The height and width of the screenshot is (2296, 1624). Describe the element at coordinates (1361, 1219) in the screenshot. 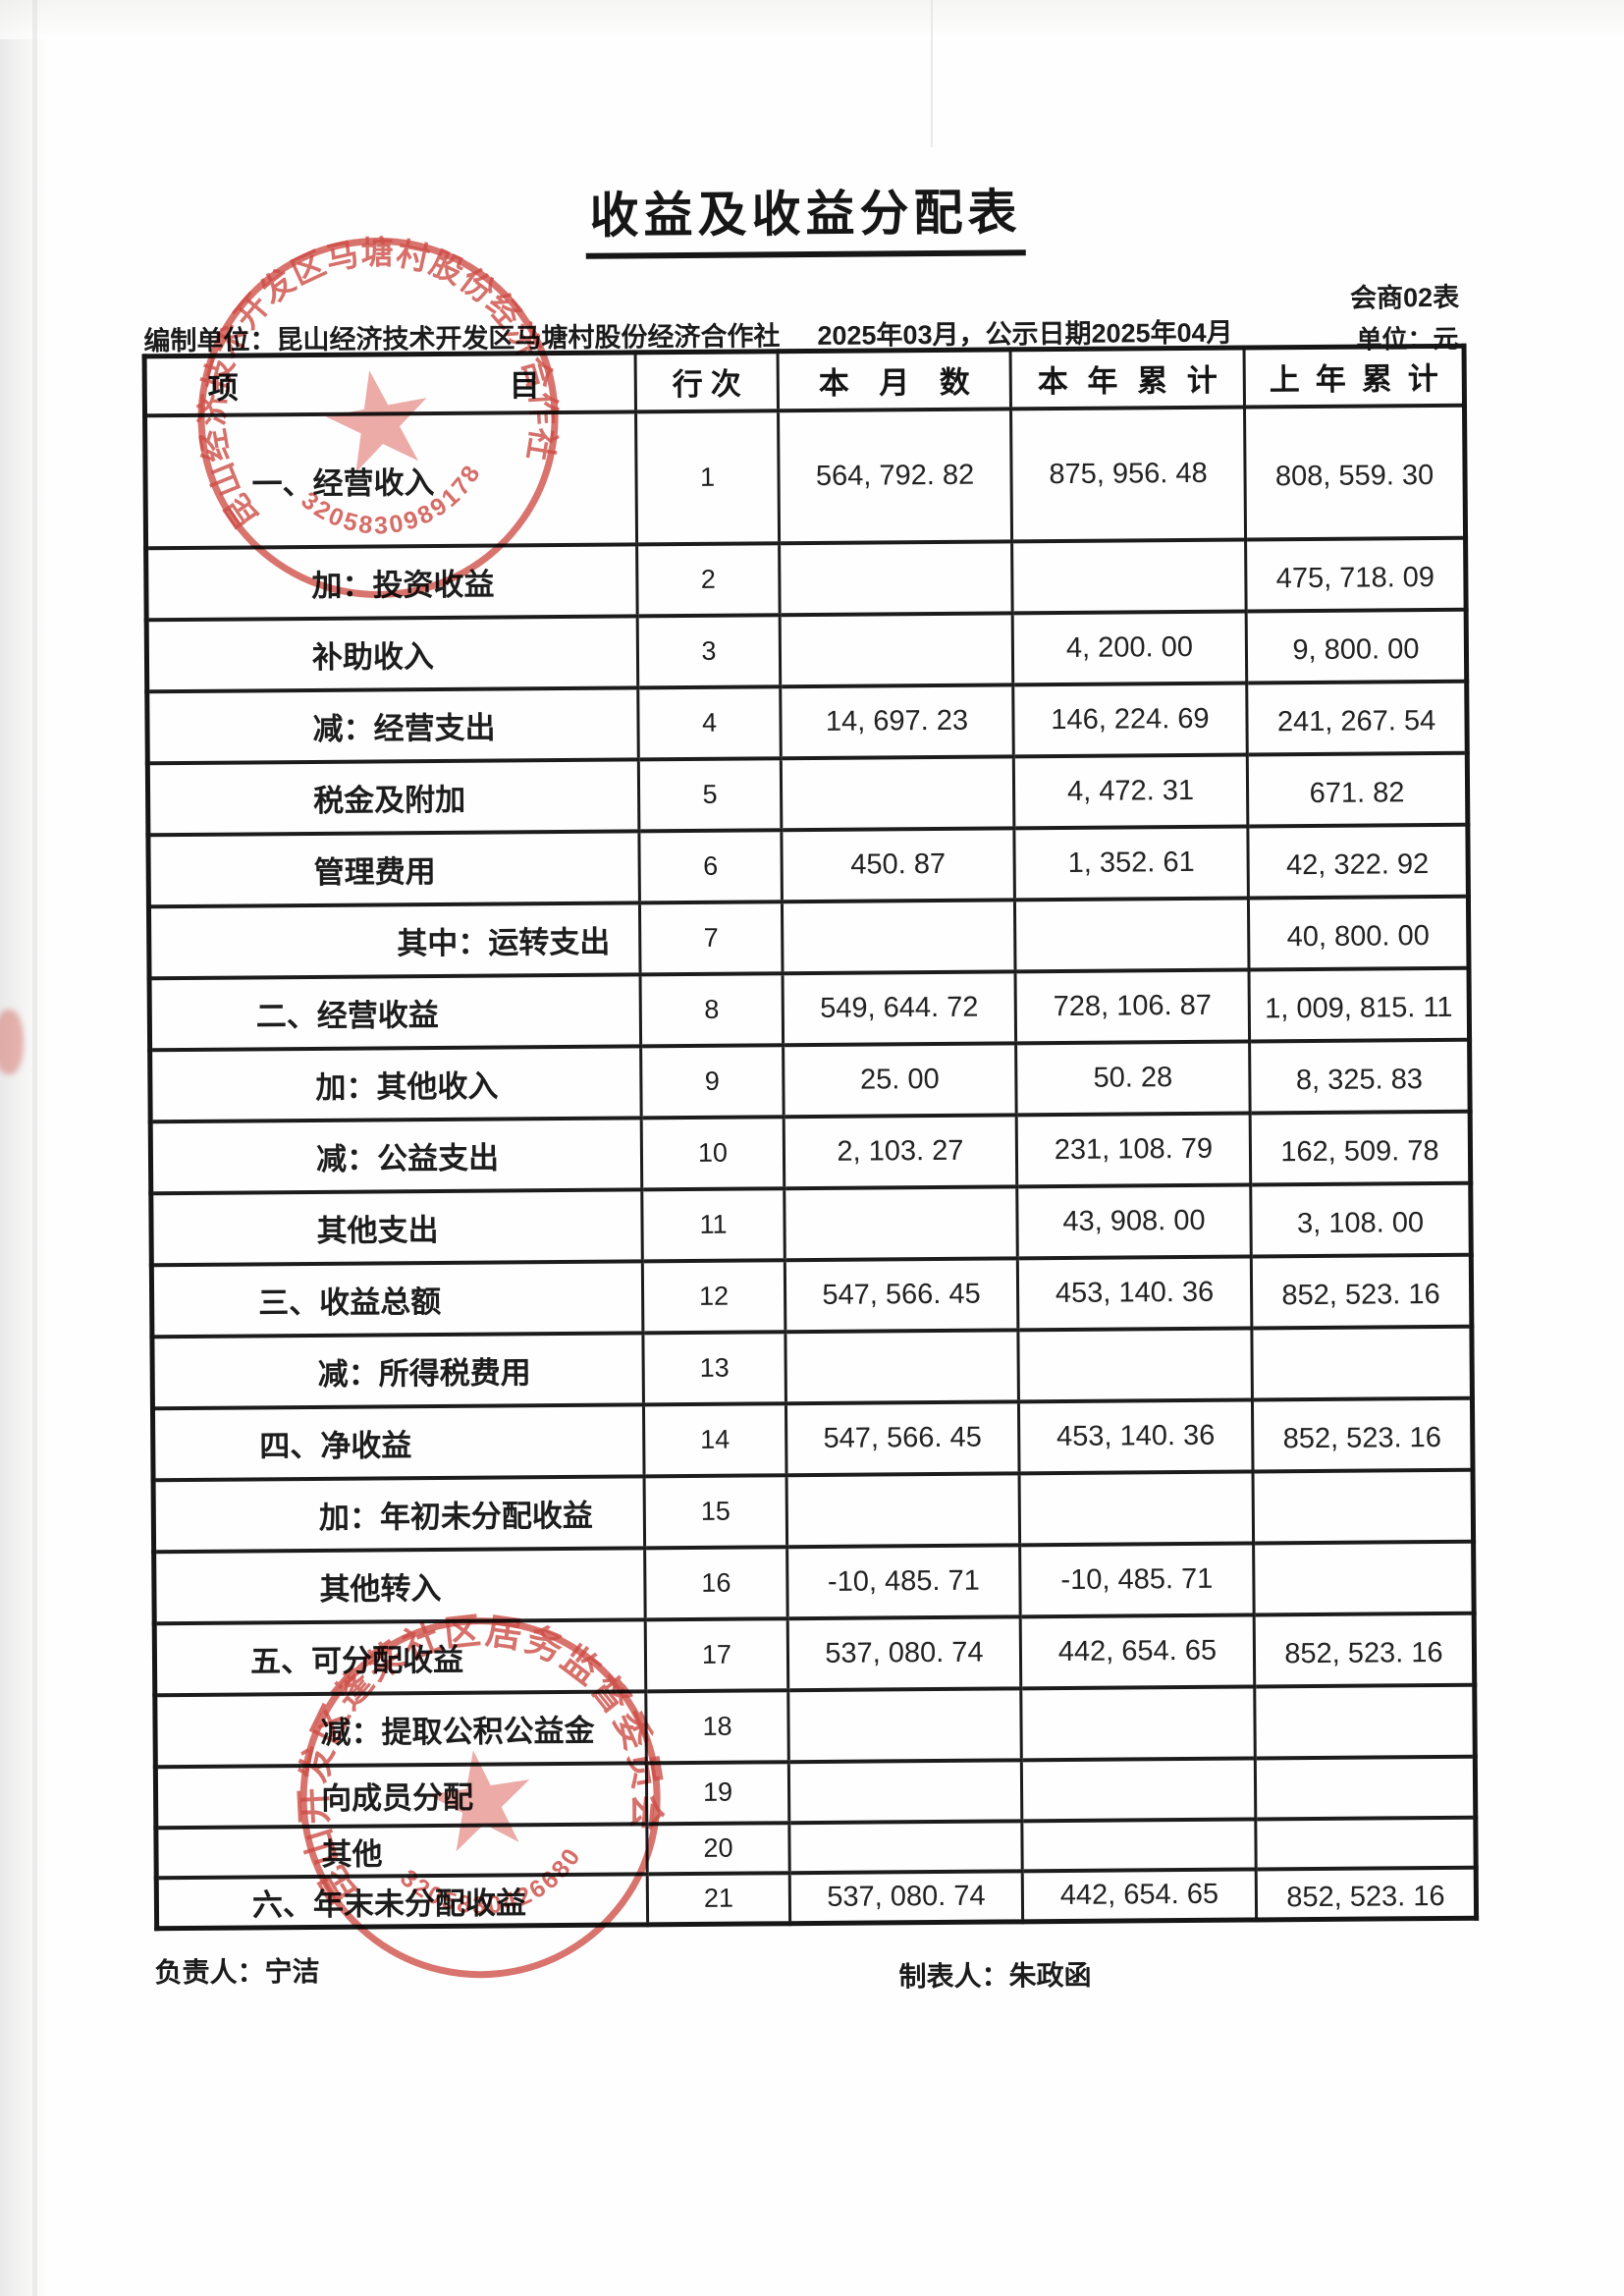

I see `prev-year-cumulative-cell: 3, 108. 00` at that location.